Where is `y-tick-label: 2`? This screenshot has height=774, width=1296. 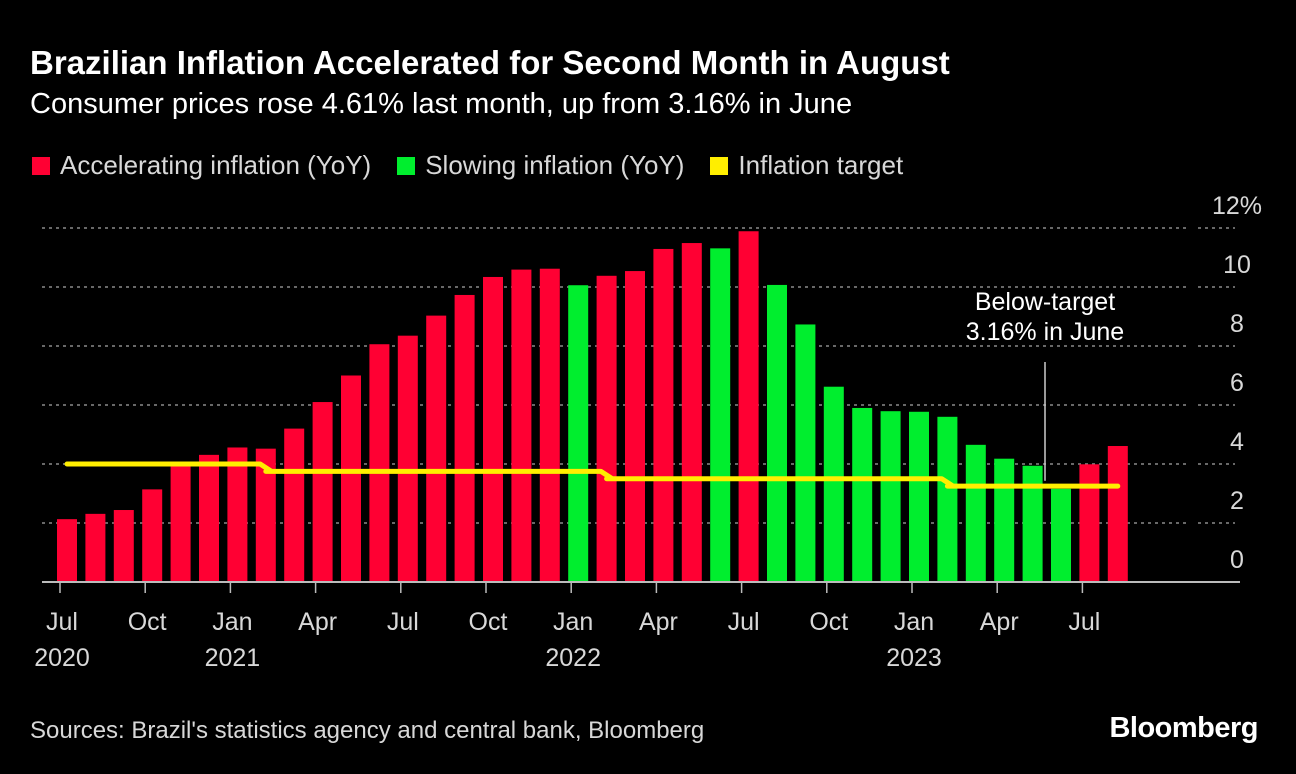
y-tick-label: 2 is located at coordinates (1237, 501).